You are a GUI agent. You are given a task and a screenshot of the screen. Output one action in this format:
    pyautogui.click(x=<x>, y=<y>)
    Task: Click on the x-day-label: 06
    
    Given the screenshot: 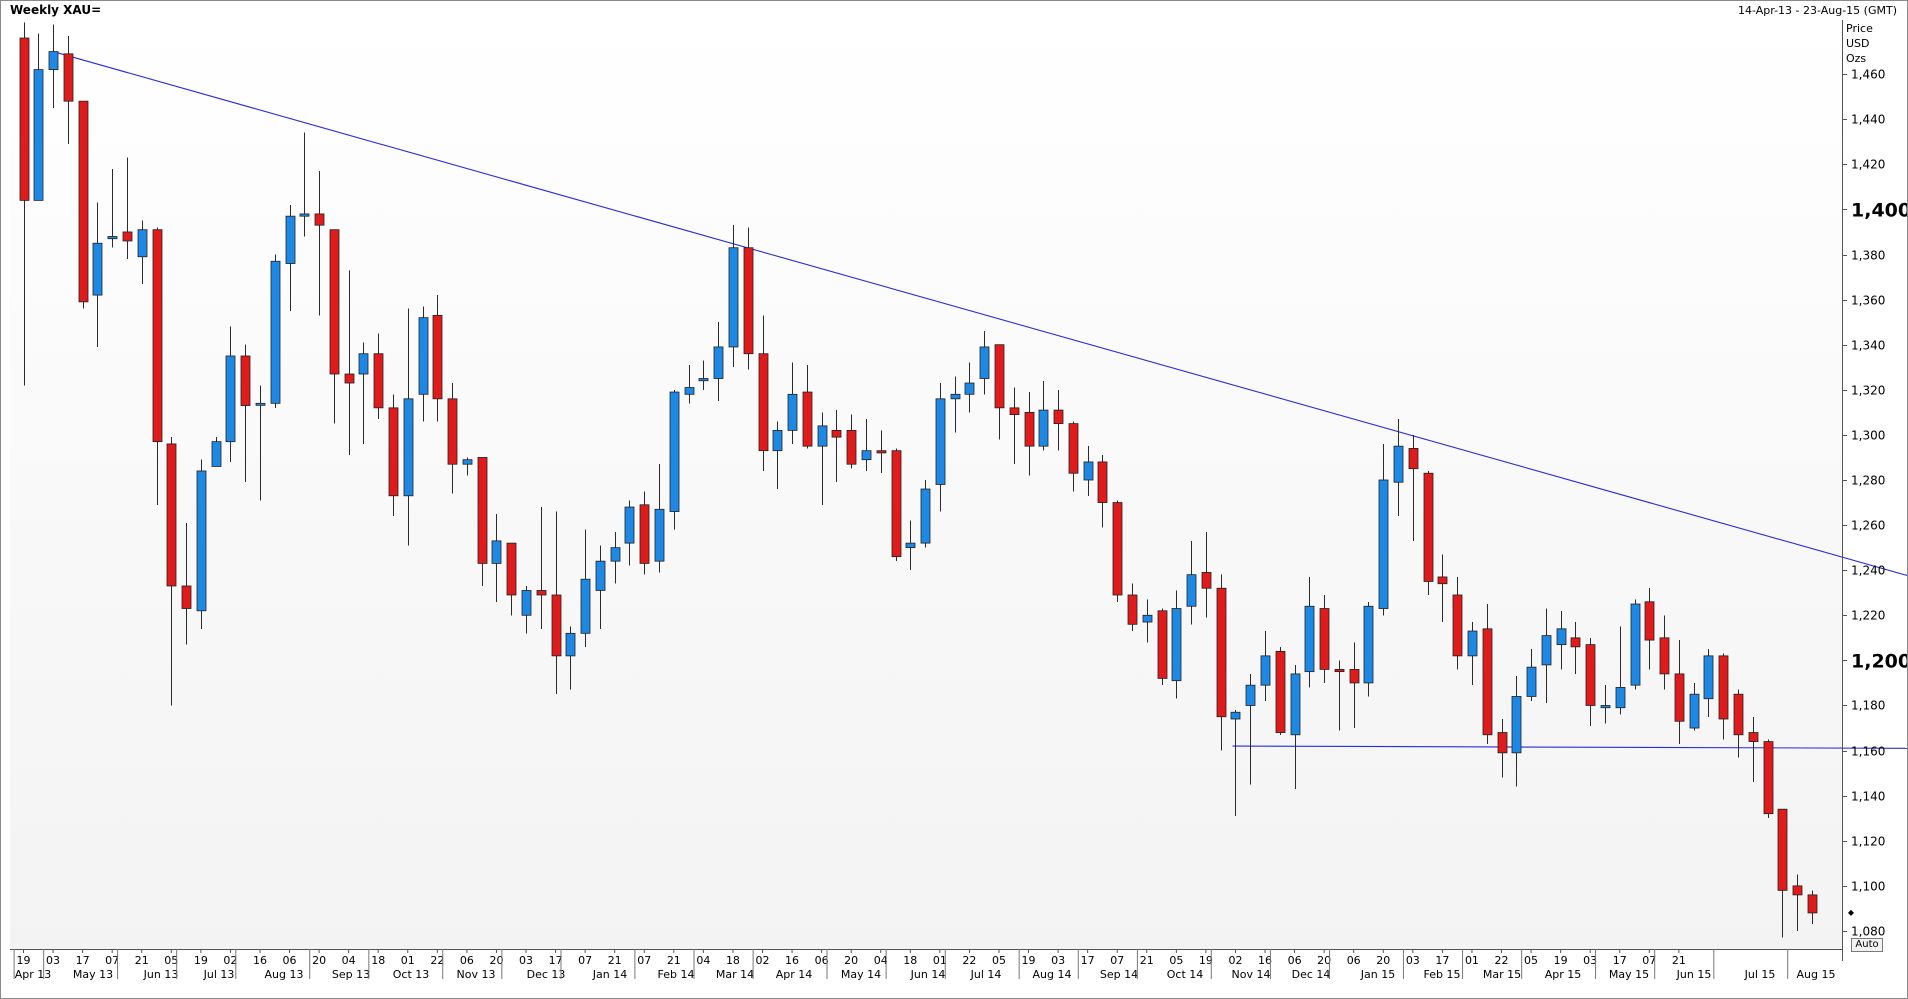 What is the action you would take?
    pyautogui.click(x=467, y=960)
    